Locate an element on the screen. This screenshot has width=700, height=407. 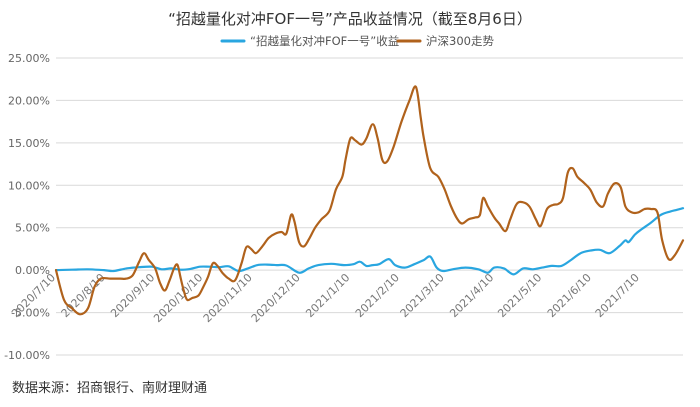
chart-title: “招越量化对冲FOF一号”产品收益情况（截至8月6日） is located at coordinates (350, 19).